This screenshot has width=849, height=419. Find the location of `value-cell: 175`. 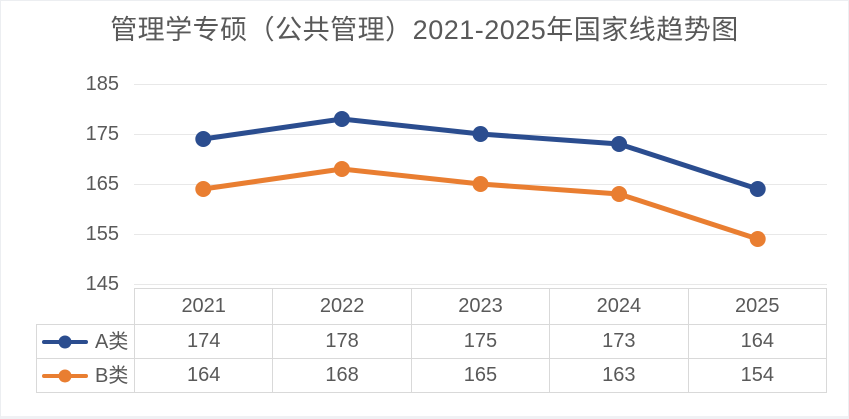

value-cell: 175 is located at coordinates (480, 341).